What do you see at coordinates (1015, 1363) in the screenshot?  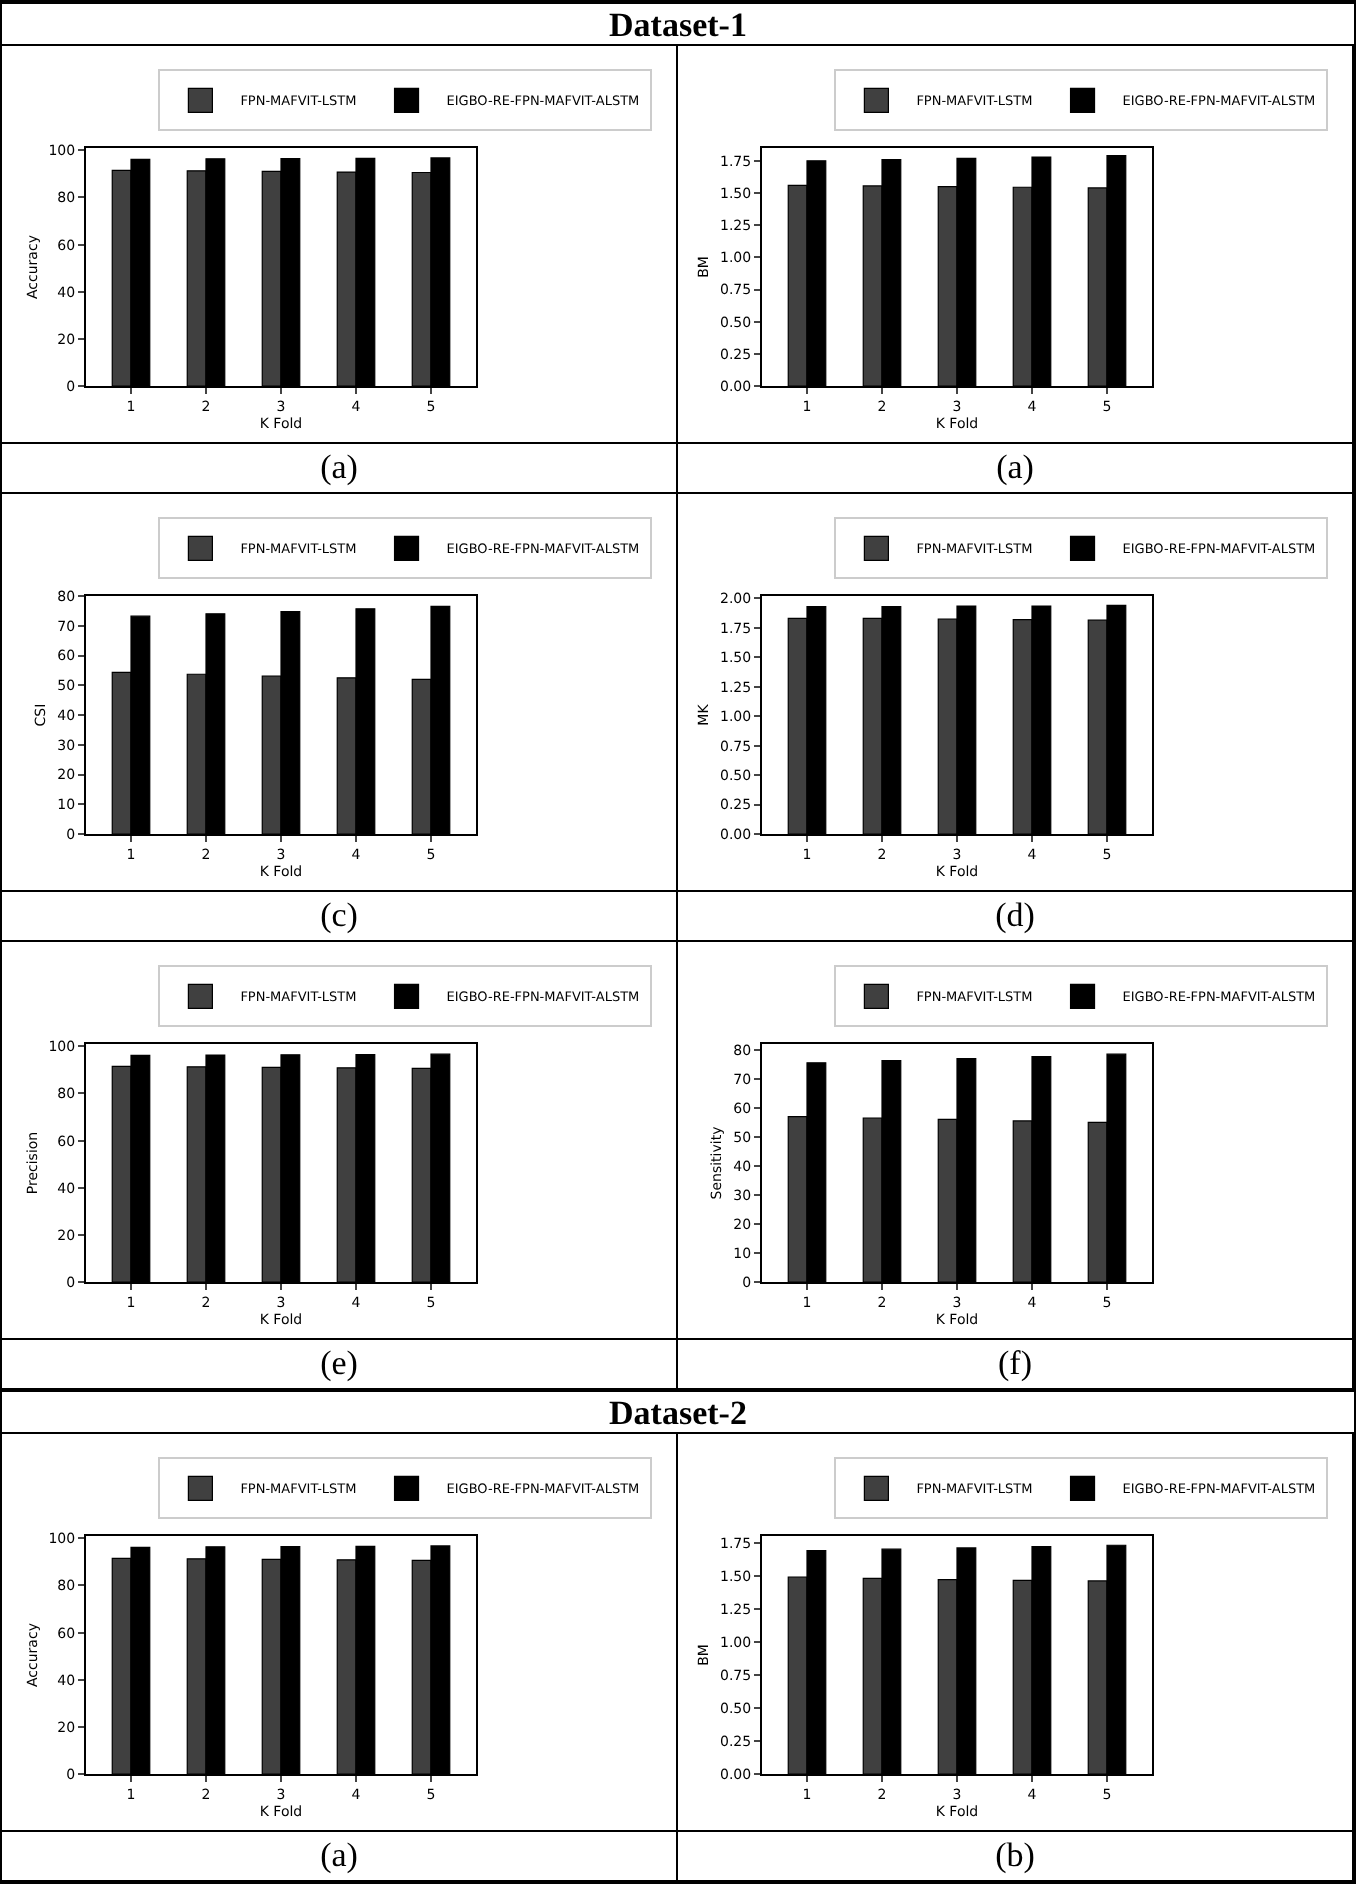 I see `text: (f)` at bounding box center [1015, 1363].